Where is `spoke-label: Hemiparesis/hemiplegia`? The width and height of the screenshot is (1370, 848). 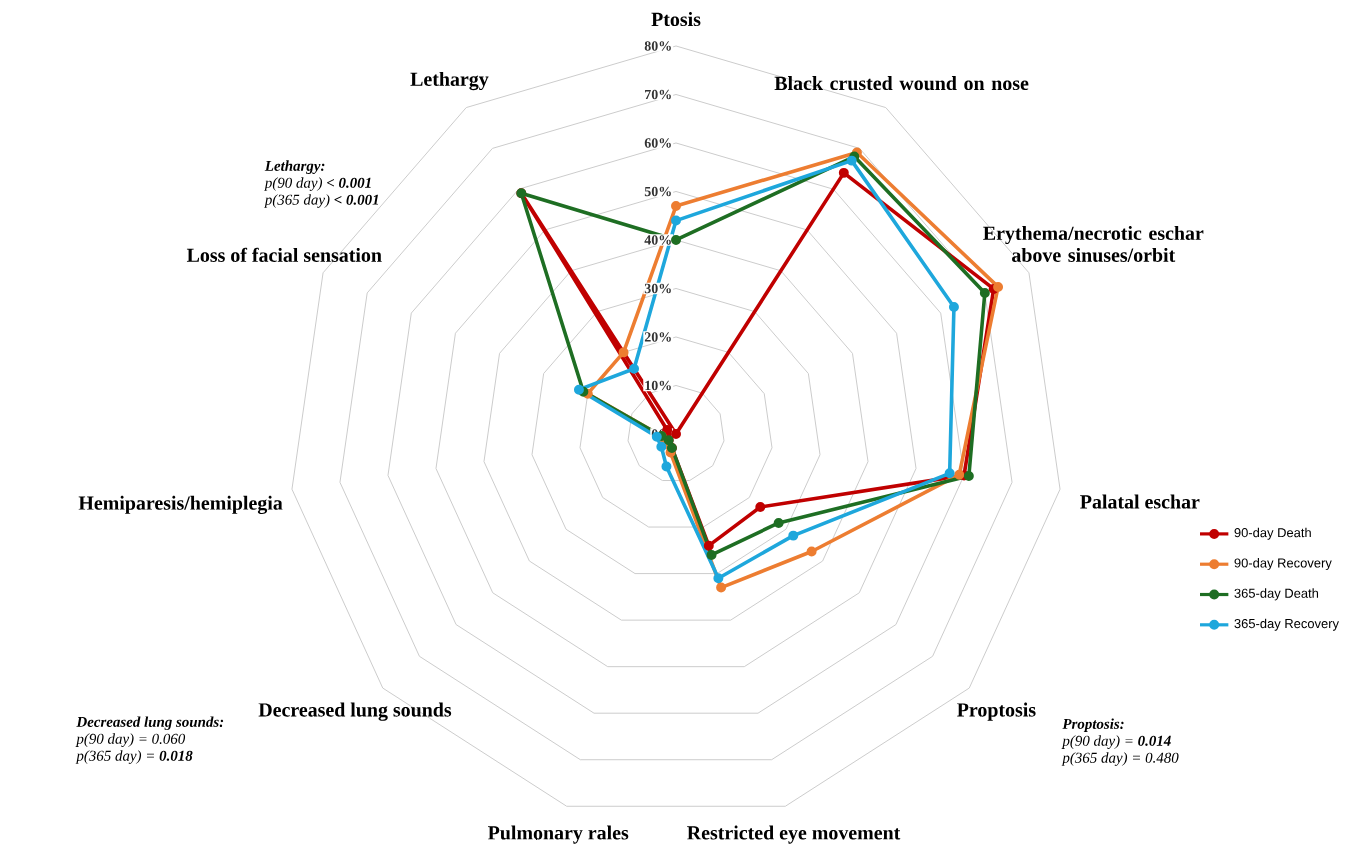 spoke-label: Hemiparesis/hemiplegia is located at coordinates (180, 505).